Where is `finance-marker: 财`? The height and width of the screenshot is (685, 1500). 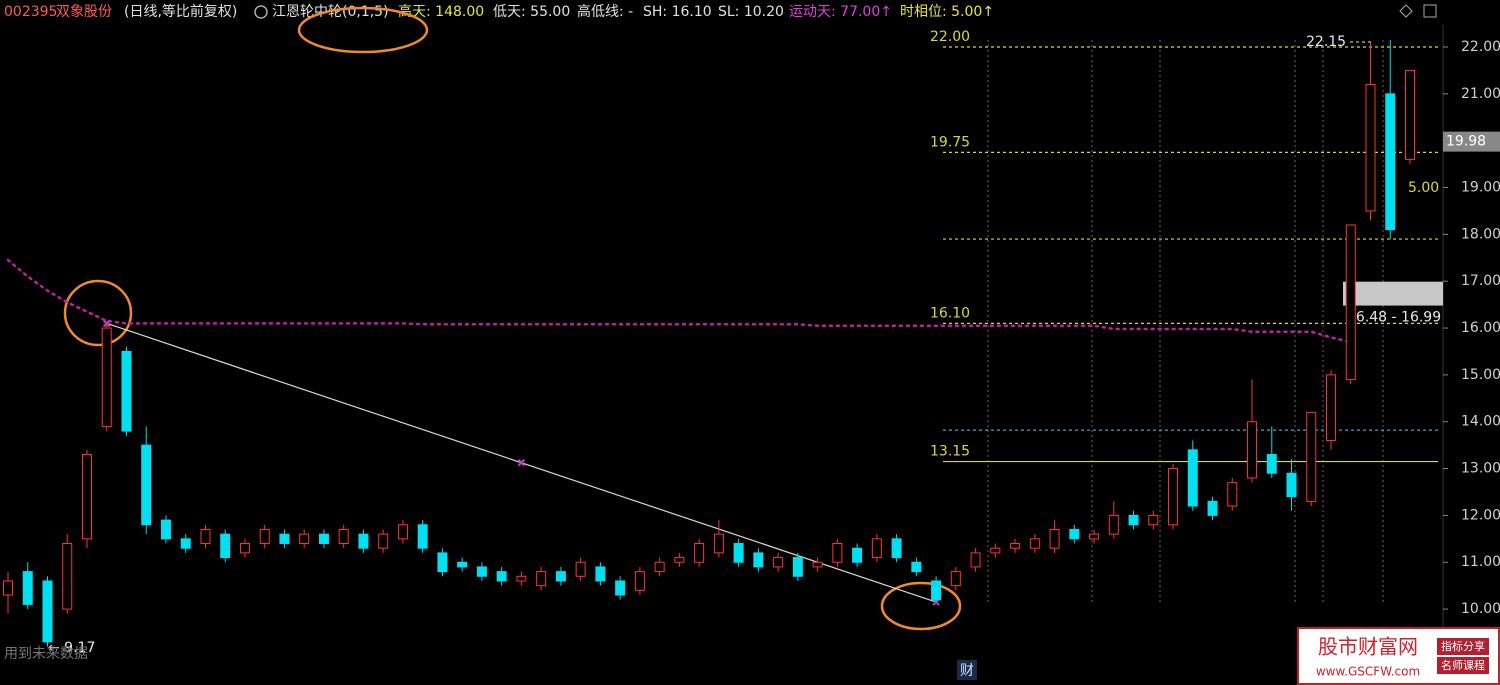 finance-marker: 财 is located at coordinates (967, 671).